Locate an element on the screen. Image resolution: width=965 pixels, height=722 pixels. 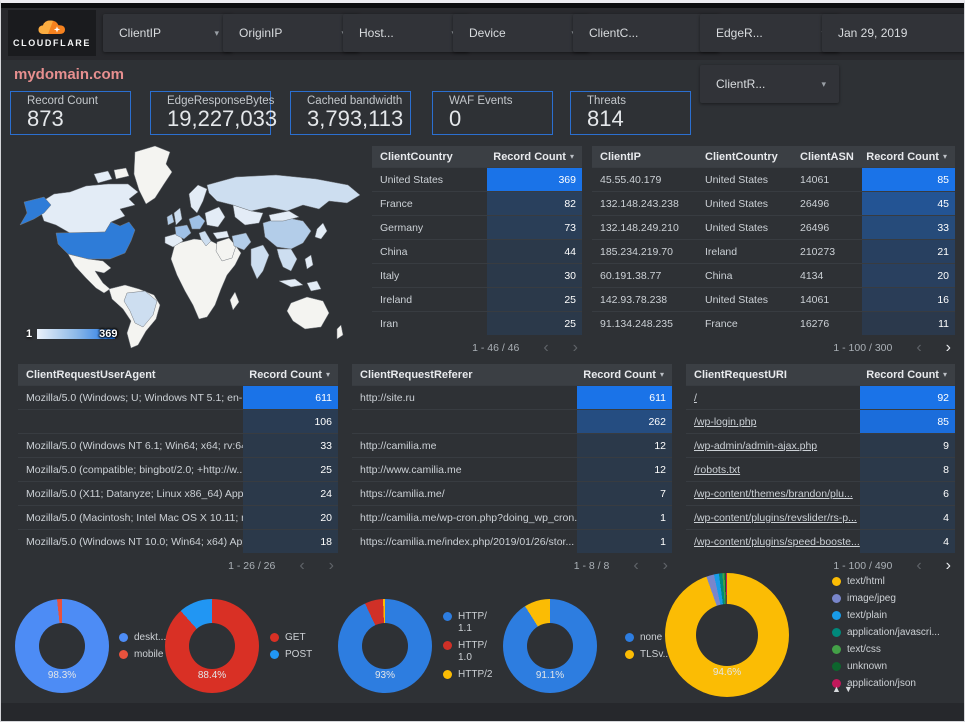
record-count-bar-cell: 33 is located at coordinates (290, 445).